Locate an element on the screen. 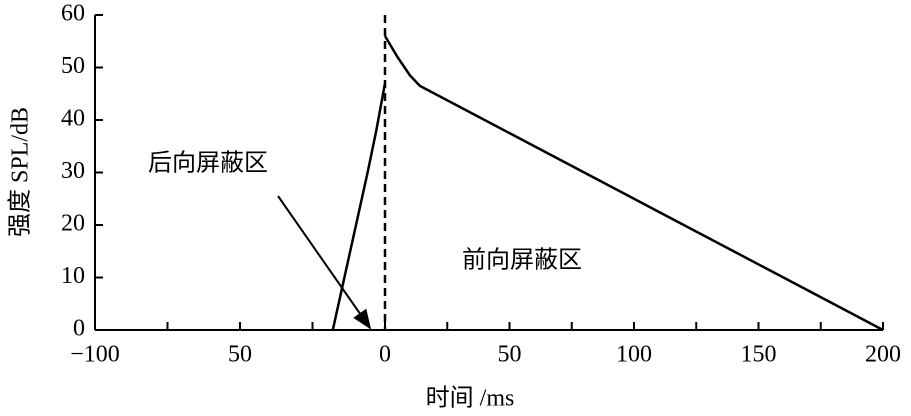  annotation: 后向屏蔽区 is located at coordinates (208, 163).